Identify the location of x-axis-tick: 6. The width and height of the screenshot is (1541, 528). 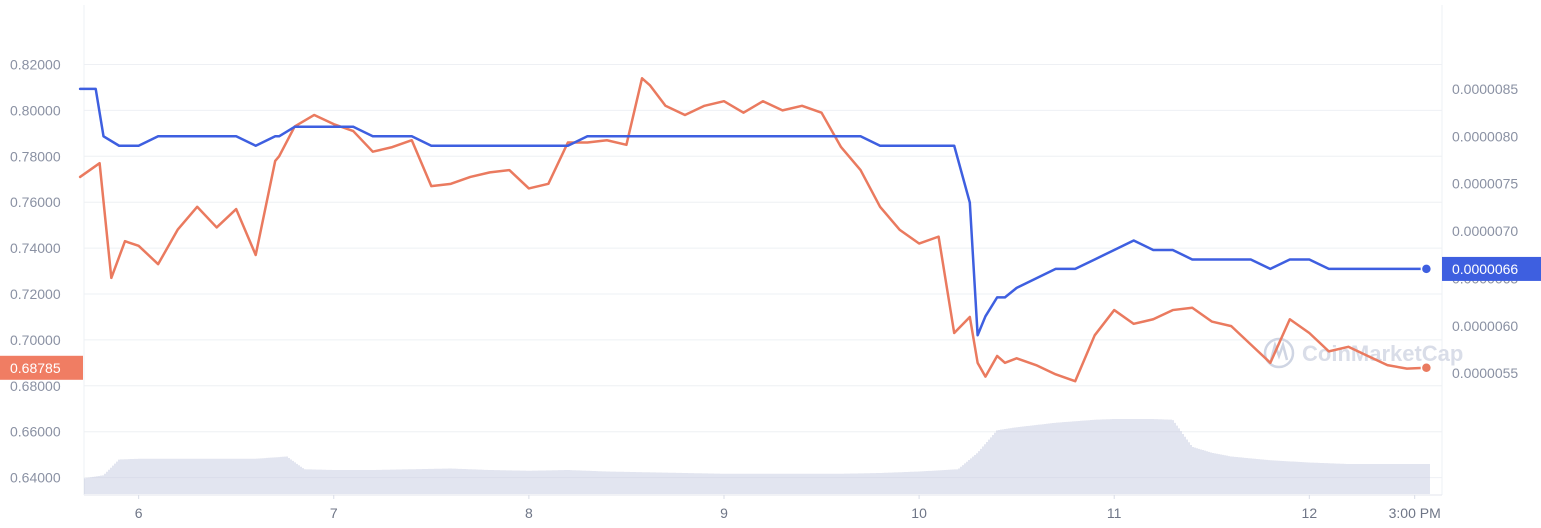
(139, 513).